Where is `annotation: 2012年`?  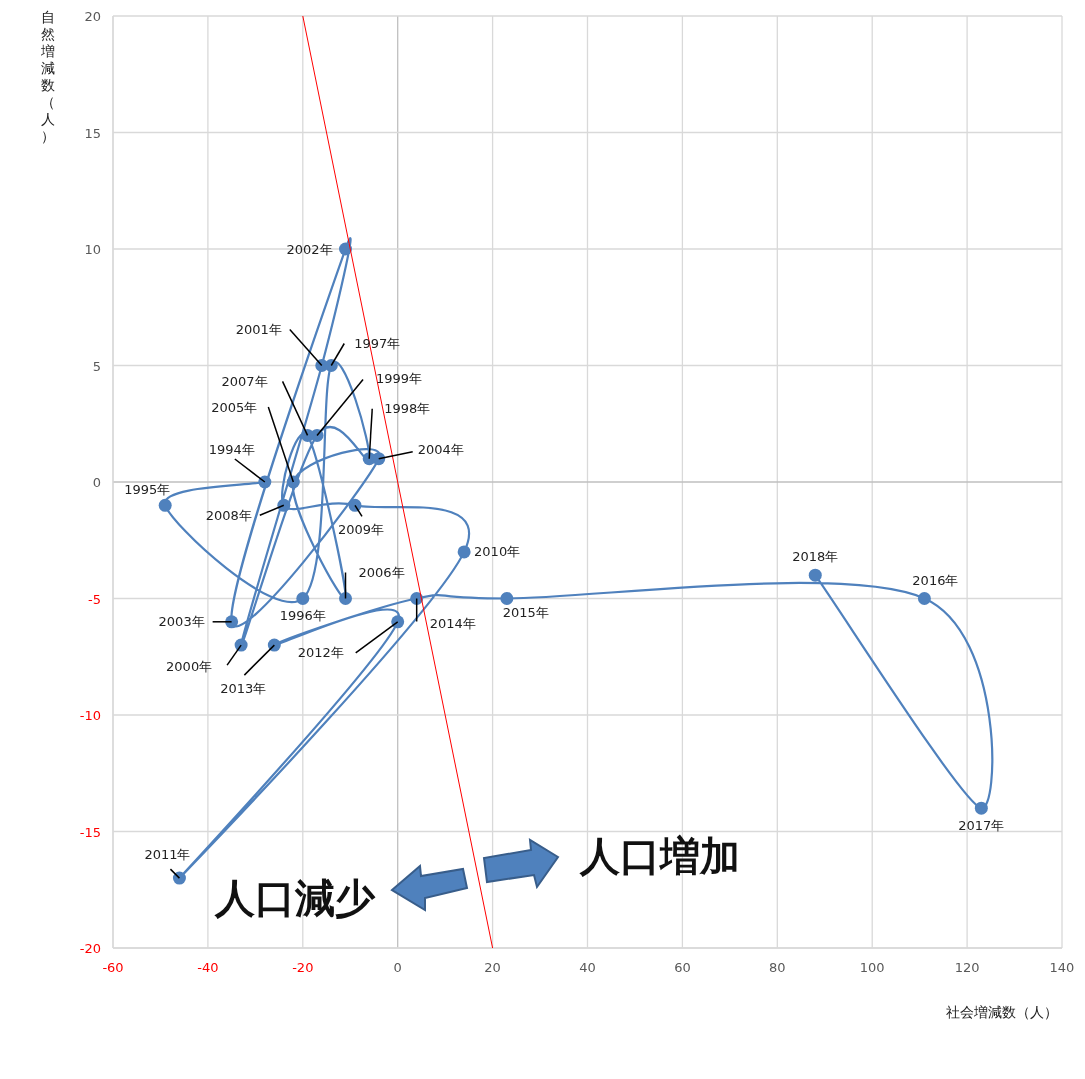 annotation: 2012年 is located at coordinates (320, 653).